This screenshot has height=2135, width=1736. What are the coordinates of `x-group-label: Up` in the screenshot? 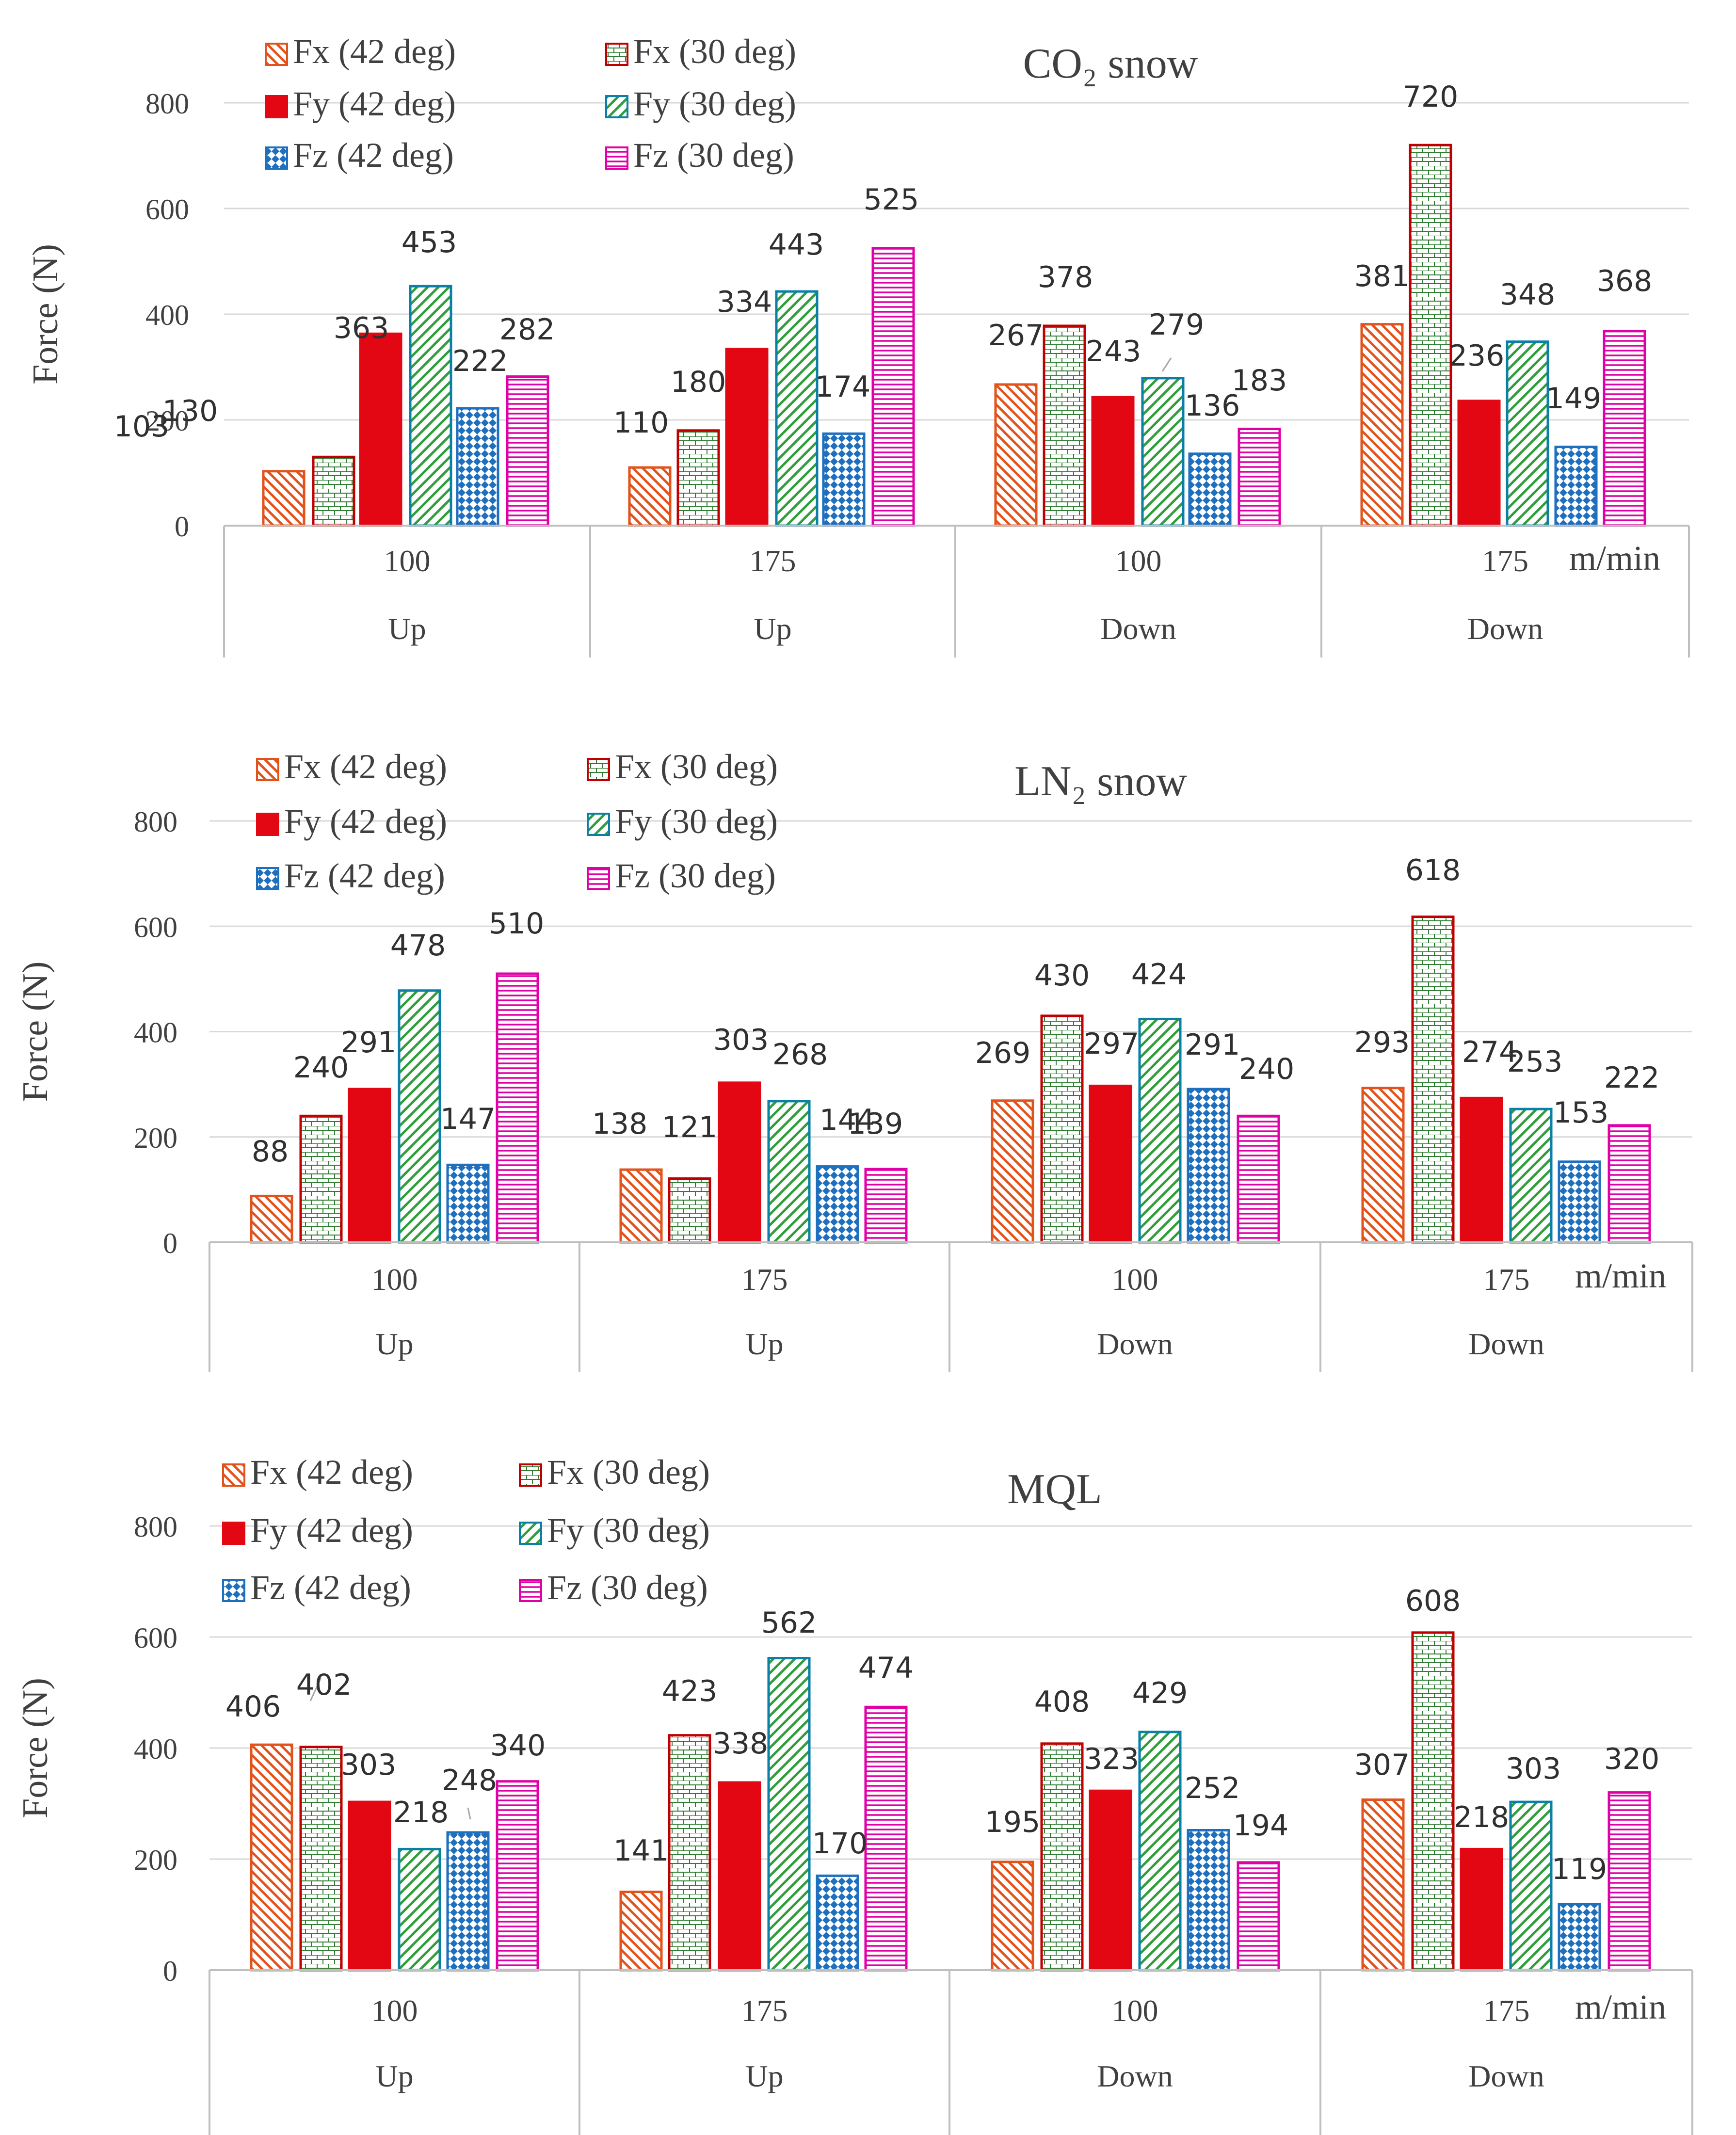 It's located at (394, 1344).